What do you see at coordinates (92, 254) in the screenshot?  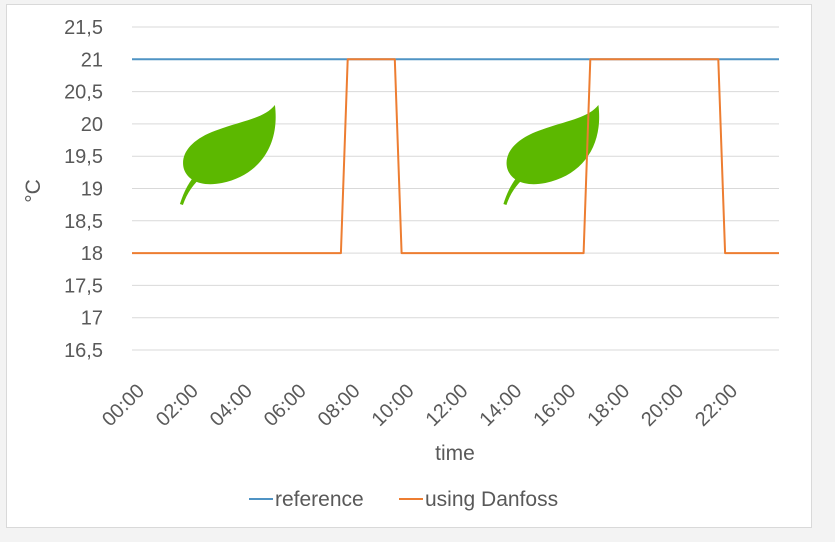 I see `y-tick-label: 18` at bounding box center [92, 254].